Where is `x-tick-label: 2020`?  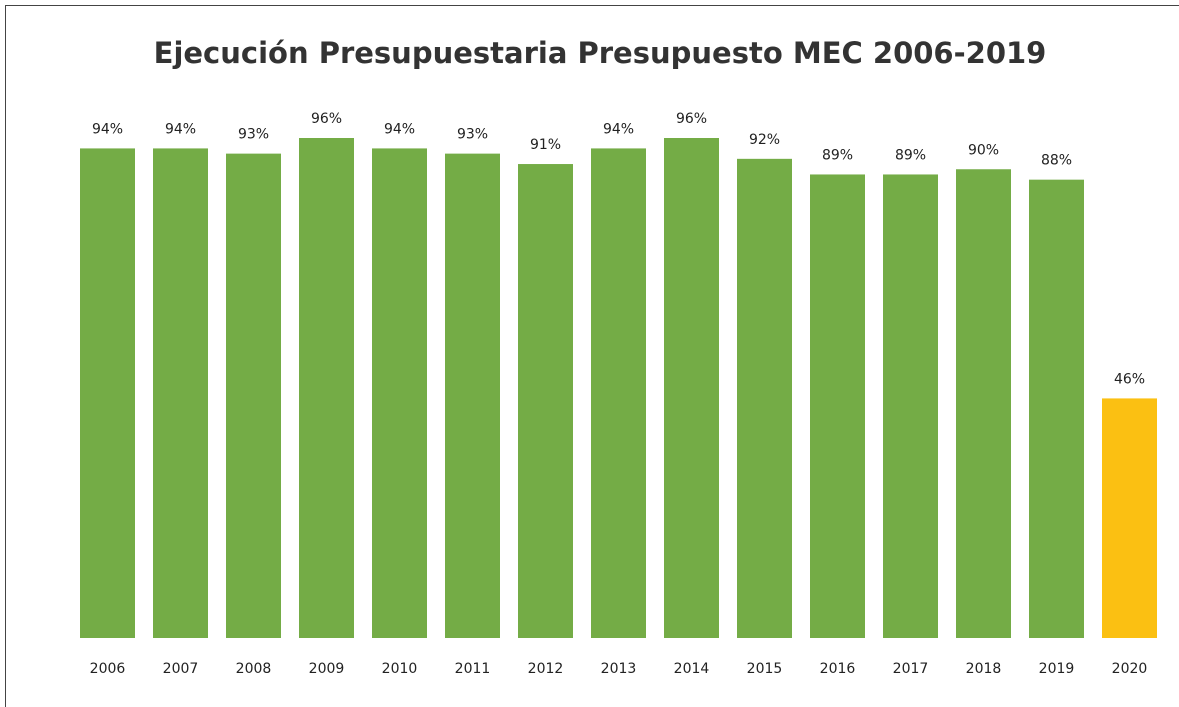 x-tick-label: 2020 is located at coordinates (1130, 669).